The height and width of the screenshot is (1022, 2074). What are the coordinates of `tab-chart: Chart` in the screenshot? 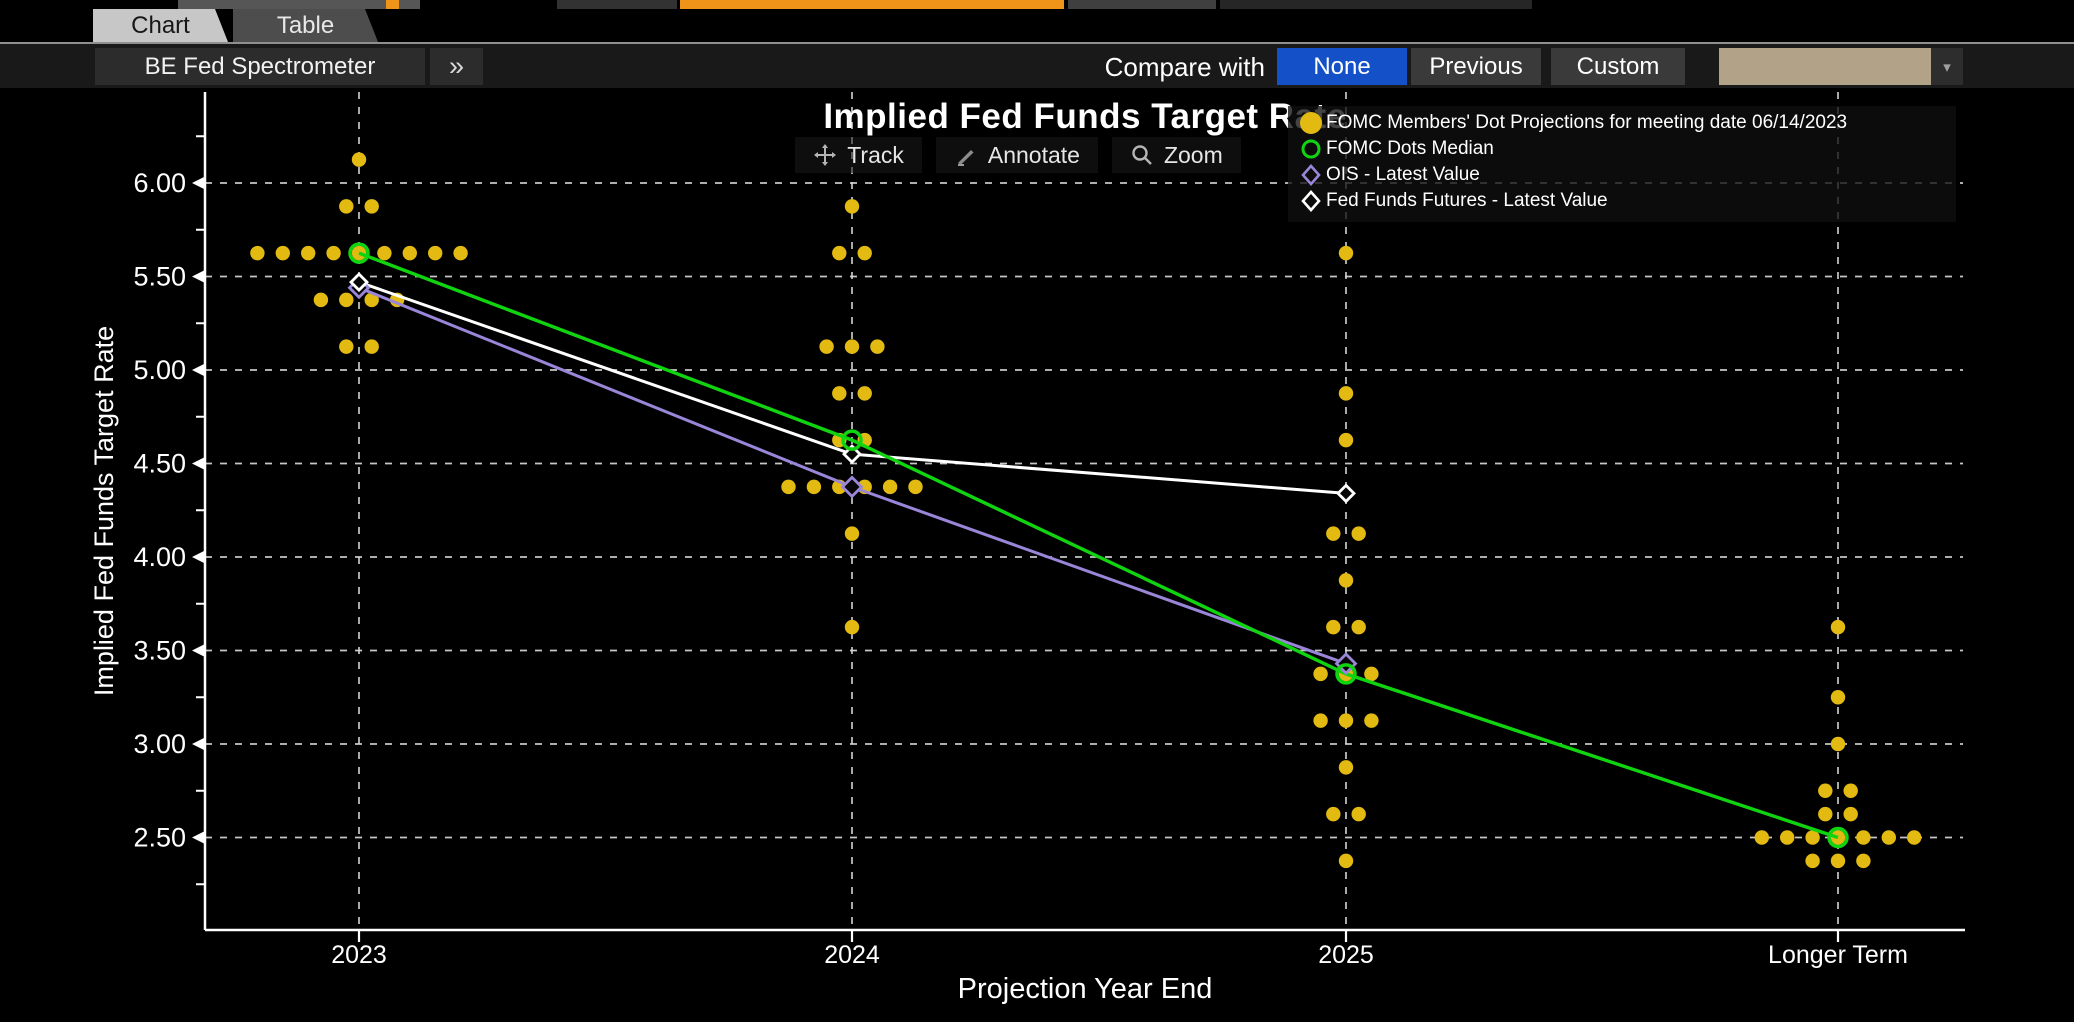 It's located at (160, 25).